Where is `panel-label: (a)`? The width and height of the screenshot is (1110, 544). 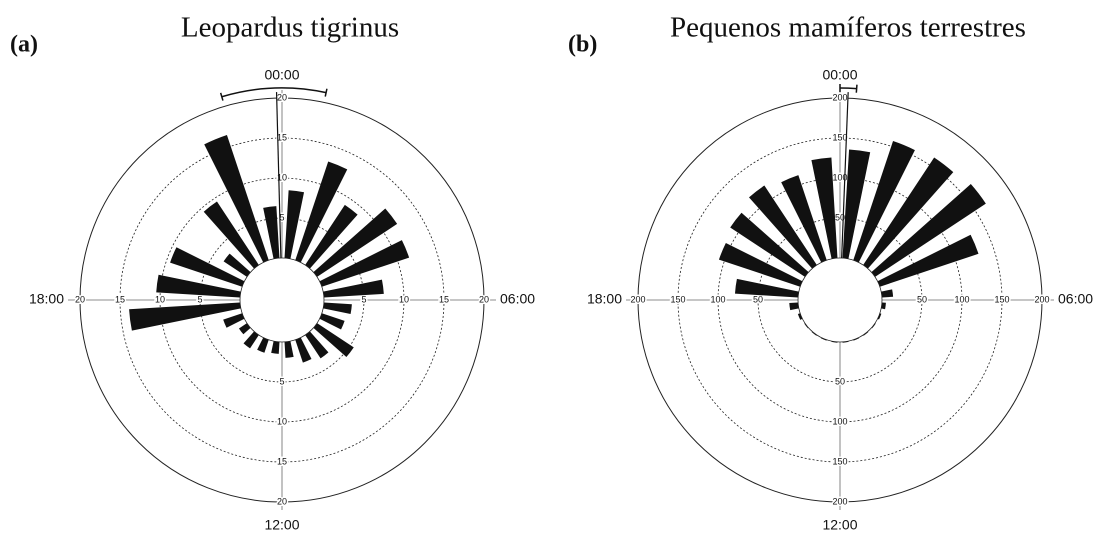
panel-label: (a) is located at coordinates (24, 45).